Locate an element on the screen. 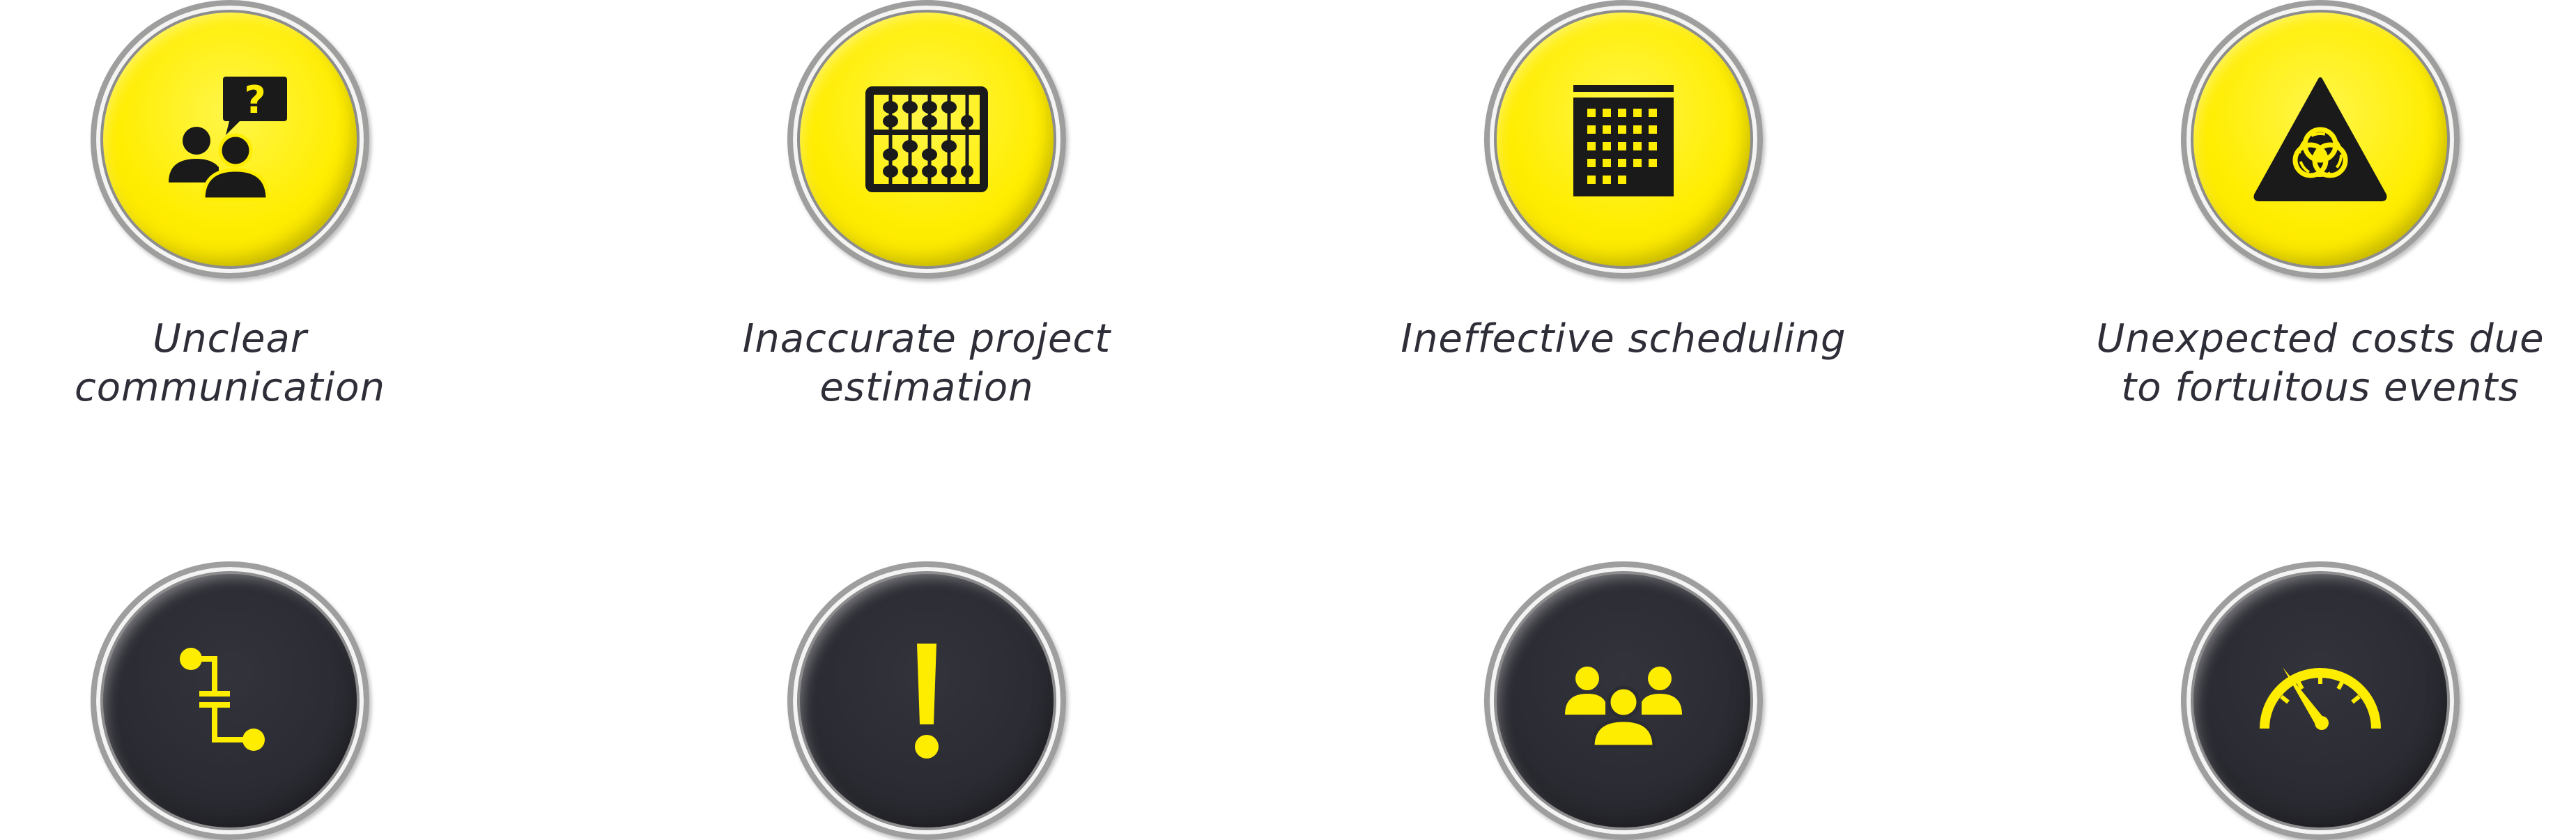 This screenshot has height=840, width=2576. caption: Ineffective scheduling is located at coordinates (1623, 338).